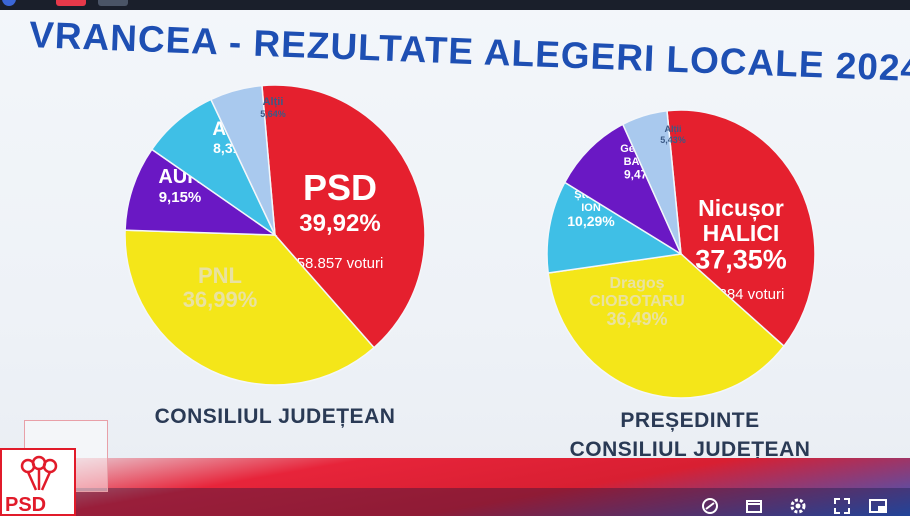 The image size is (910, 516). What do you see at coordinates (113, 3) in the screenshot?
I see `grey-badge-icon` at bounding box center [113, 3].